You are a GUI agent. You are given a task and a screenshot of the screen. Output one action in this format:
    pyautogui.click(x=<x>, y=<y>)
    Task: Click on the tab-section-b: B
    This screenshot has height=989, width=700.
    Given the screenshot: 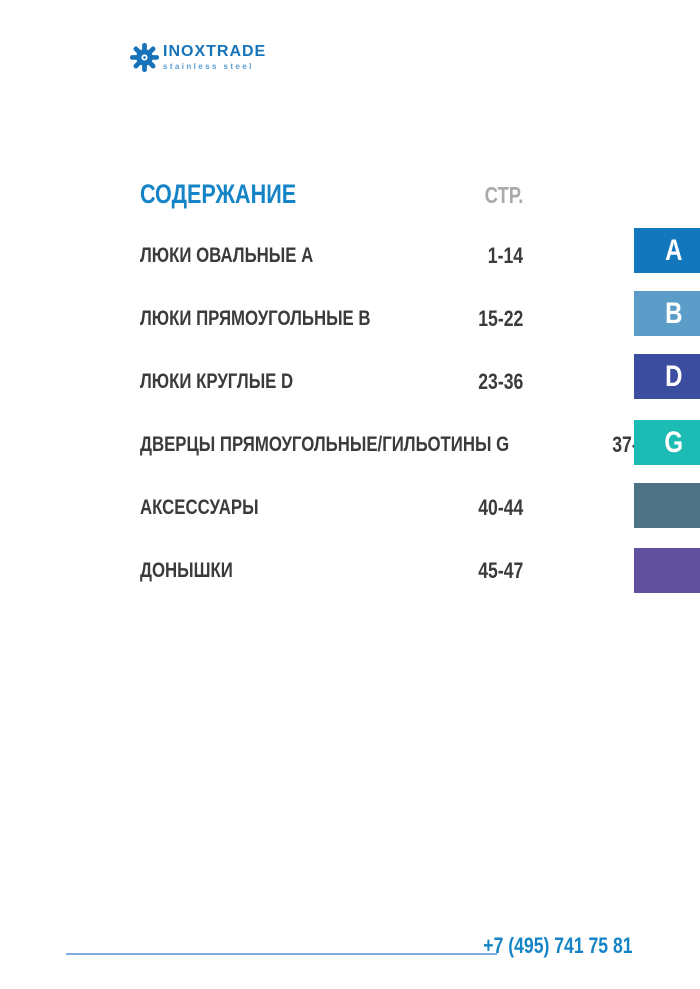 What is the action you would take?
    pyautogui.click(x=667, y=313)
    